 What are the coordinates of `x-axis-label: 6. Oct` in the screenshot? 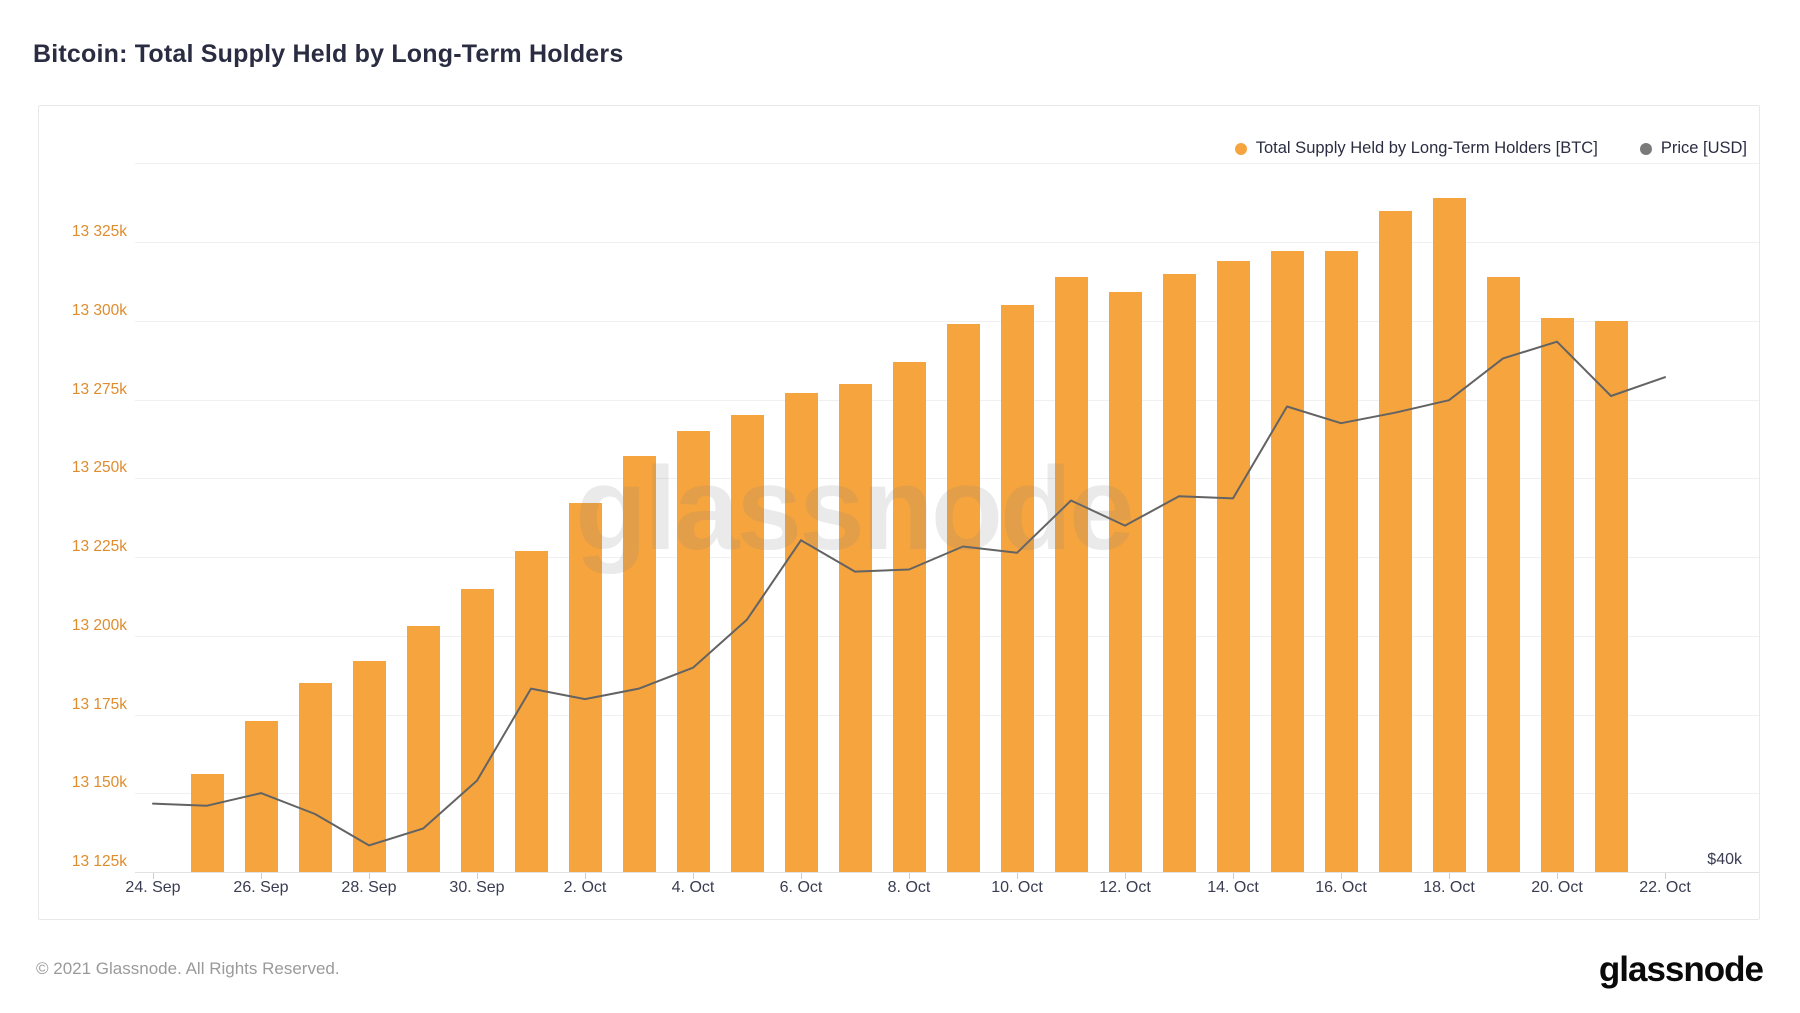 It's located at (801, 887).